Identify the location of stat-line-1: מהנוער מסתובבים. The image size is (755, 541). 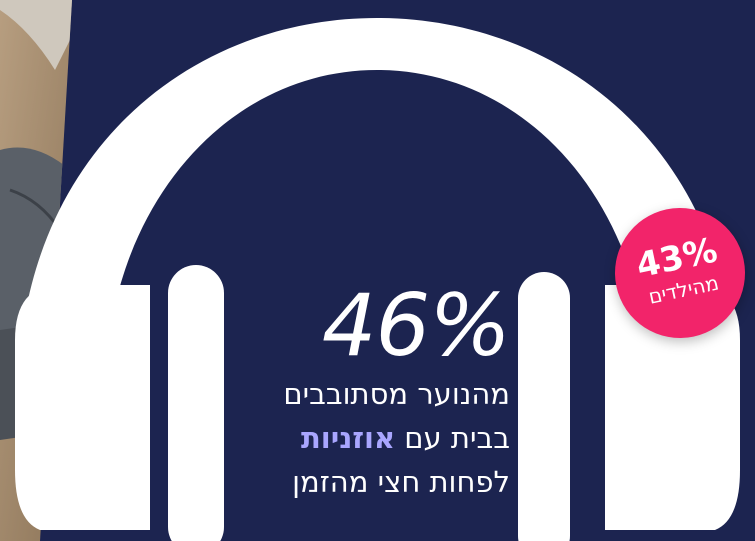
(396, 394).